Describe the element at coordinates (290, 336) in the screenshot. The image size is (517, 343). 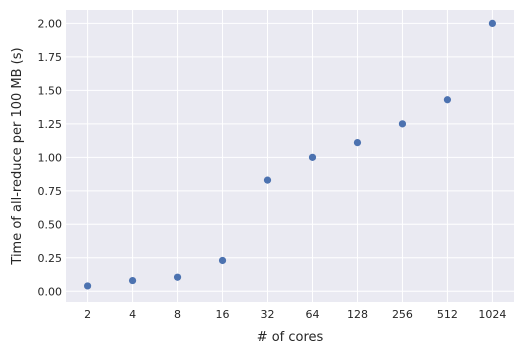
I see `x-axis-label: # of cores` at that location.